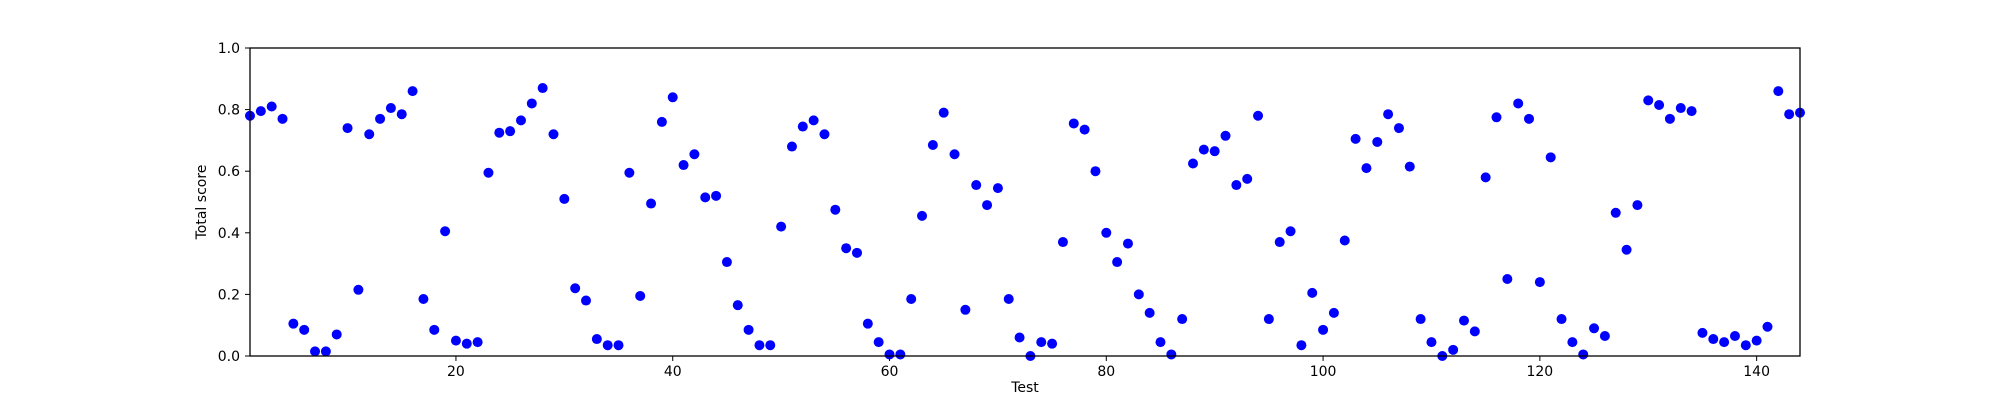  I want to click on y-tick-label: 0.4, so click(229, 234).